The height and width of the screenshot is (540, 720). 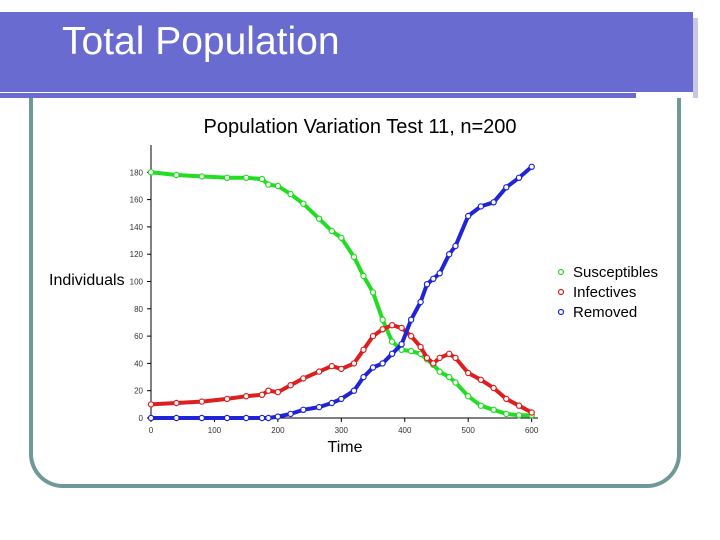 What do you see at coordinates (695, 58) in the screenshot?
I see `title-bar-shadow` at bounding box center [695, 58].